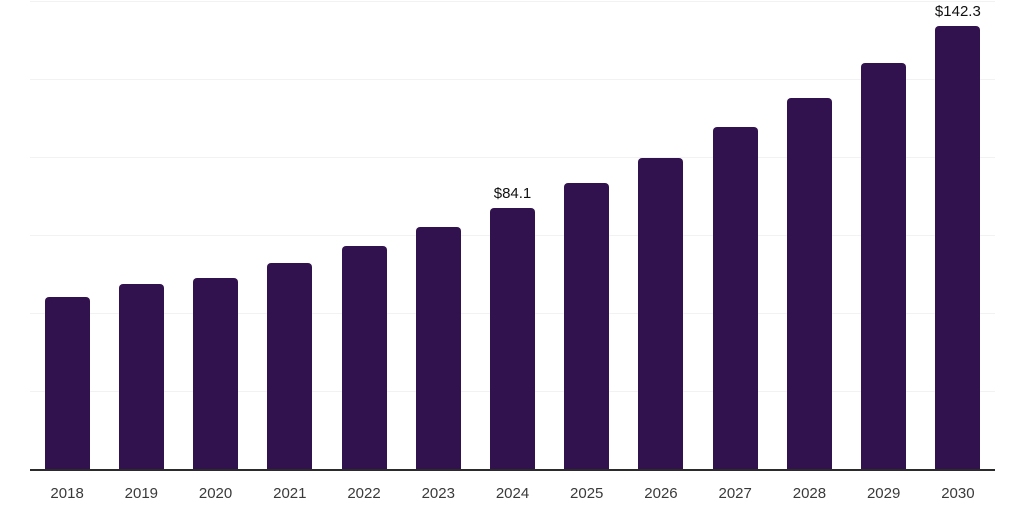 The height and width of the screenshot is (512, 1024). I want to click on bar-2022, so click(364, 357).